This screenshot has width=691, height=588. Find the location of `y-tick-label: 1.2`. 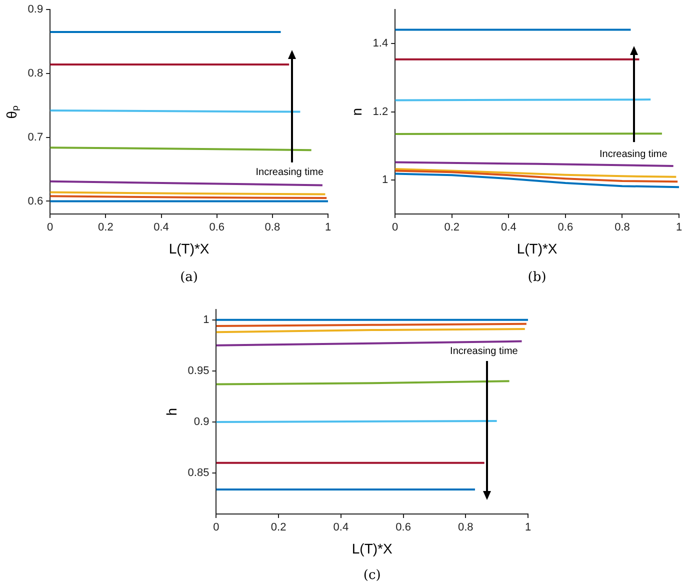

y-tick-label: 1.2 is located at coordinates (380, 112).